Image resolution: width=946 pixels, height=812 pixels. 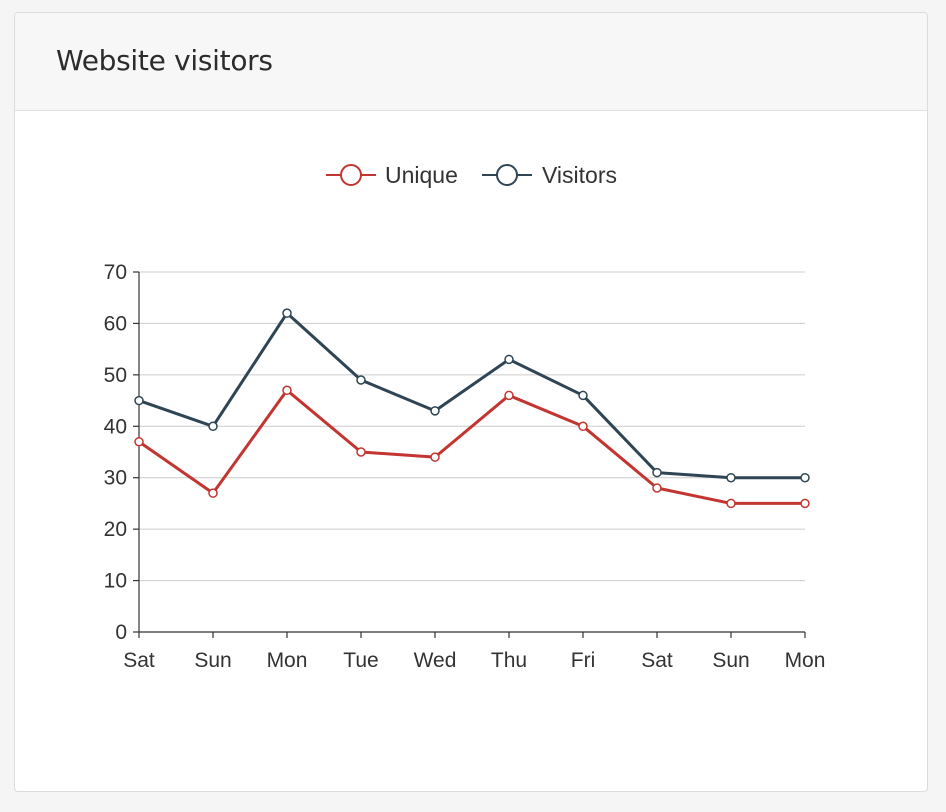 What do you see at coordinates (421, 175) in the screenshot?
I see `legend-label: Unique` at bounding box center [421, 175].